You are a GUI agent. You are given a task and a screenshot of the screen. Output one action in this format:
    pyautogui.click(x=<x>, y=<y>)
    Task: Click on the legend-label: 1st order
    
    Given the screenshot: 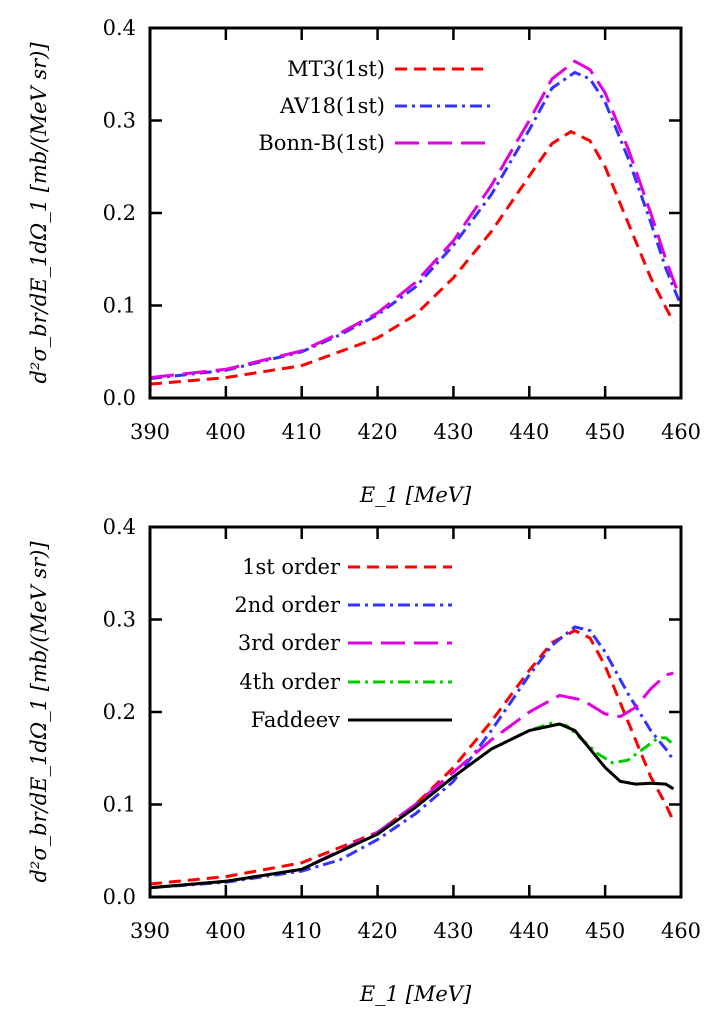 What is the action you would take?
    pyautogui.click(x=291, y=567)
    